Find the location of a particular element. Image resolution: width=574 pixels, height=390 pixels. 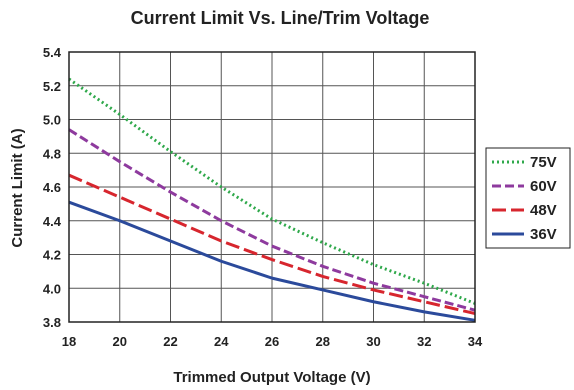

y-tick-label-6: 5.0 is located at coordinates (52, 120).